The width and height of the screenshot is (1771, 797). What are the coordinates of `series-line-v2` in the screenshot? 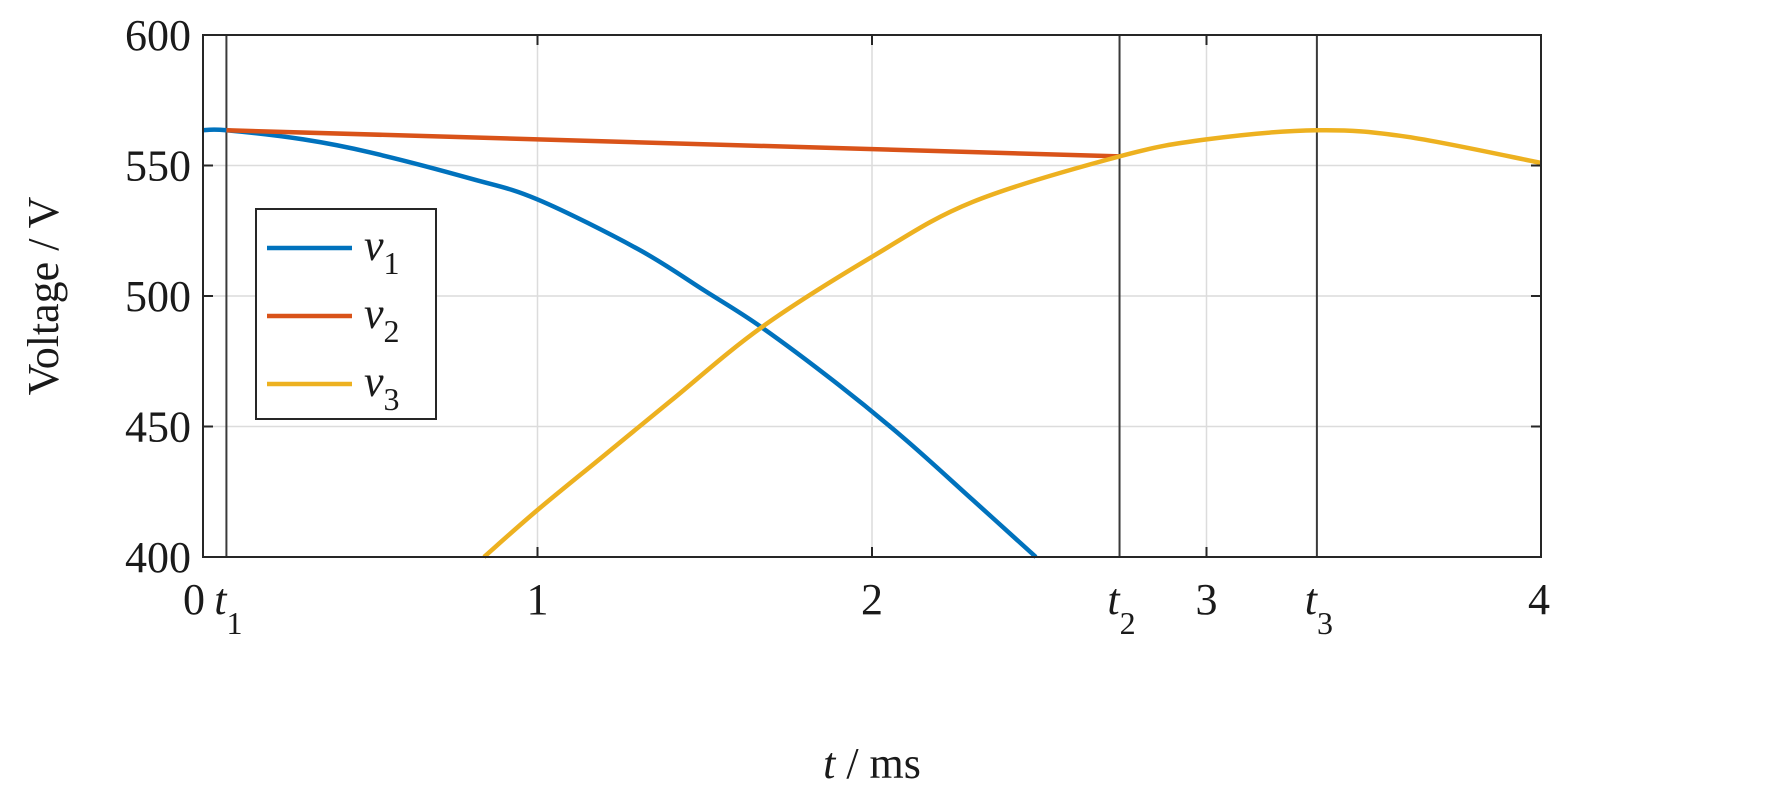 It's located at (673, 143).